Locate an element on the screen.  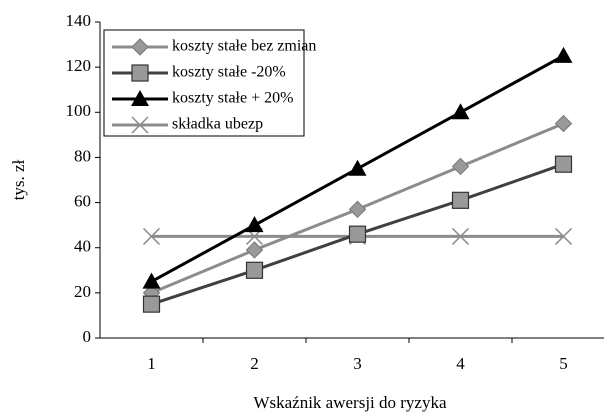
x-axis-title: Wskaźnik awersji do ryzyka is located at coordinates (350, 402).